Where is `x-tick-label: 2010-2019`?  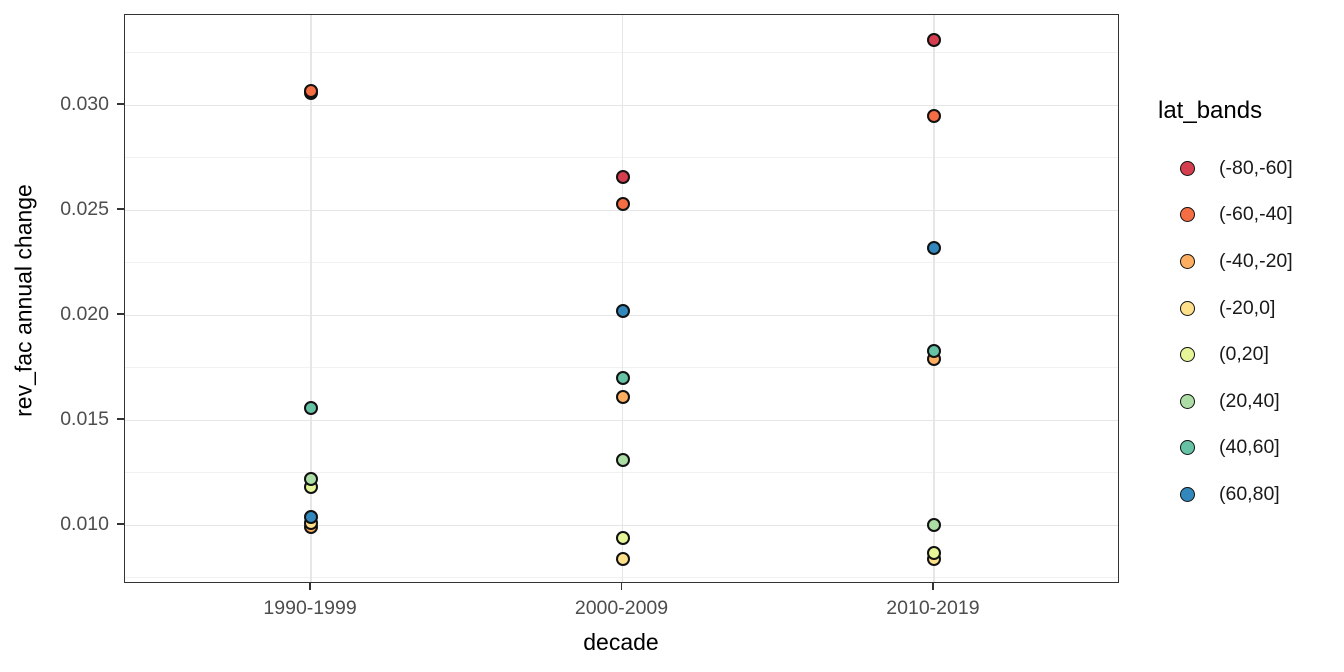 x-tick-label: 2010-2019 is located at coordinates (933, 608).